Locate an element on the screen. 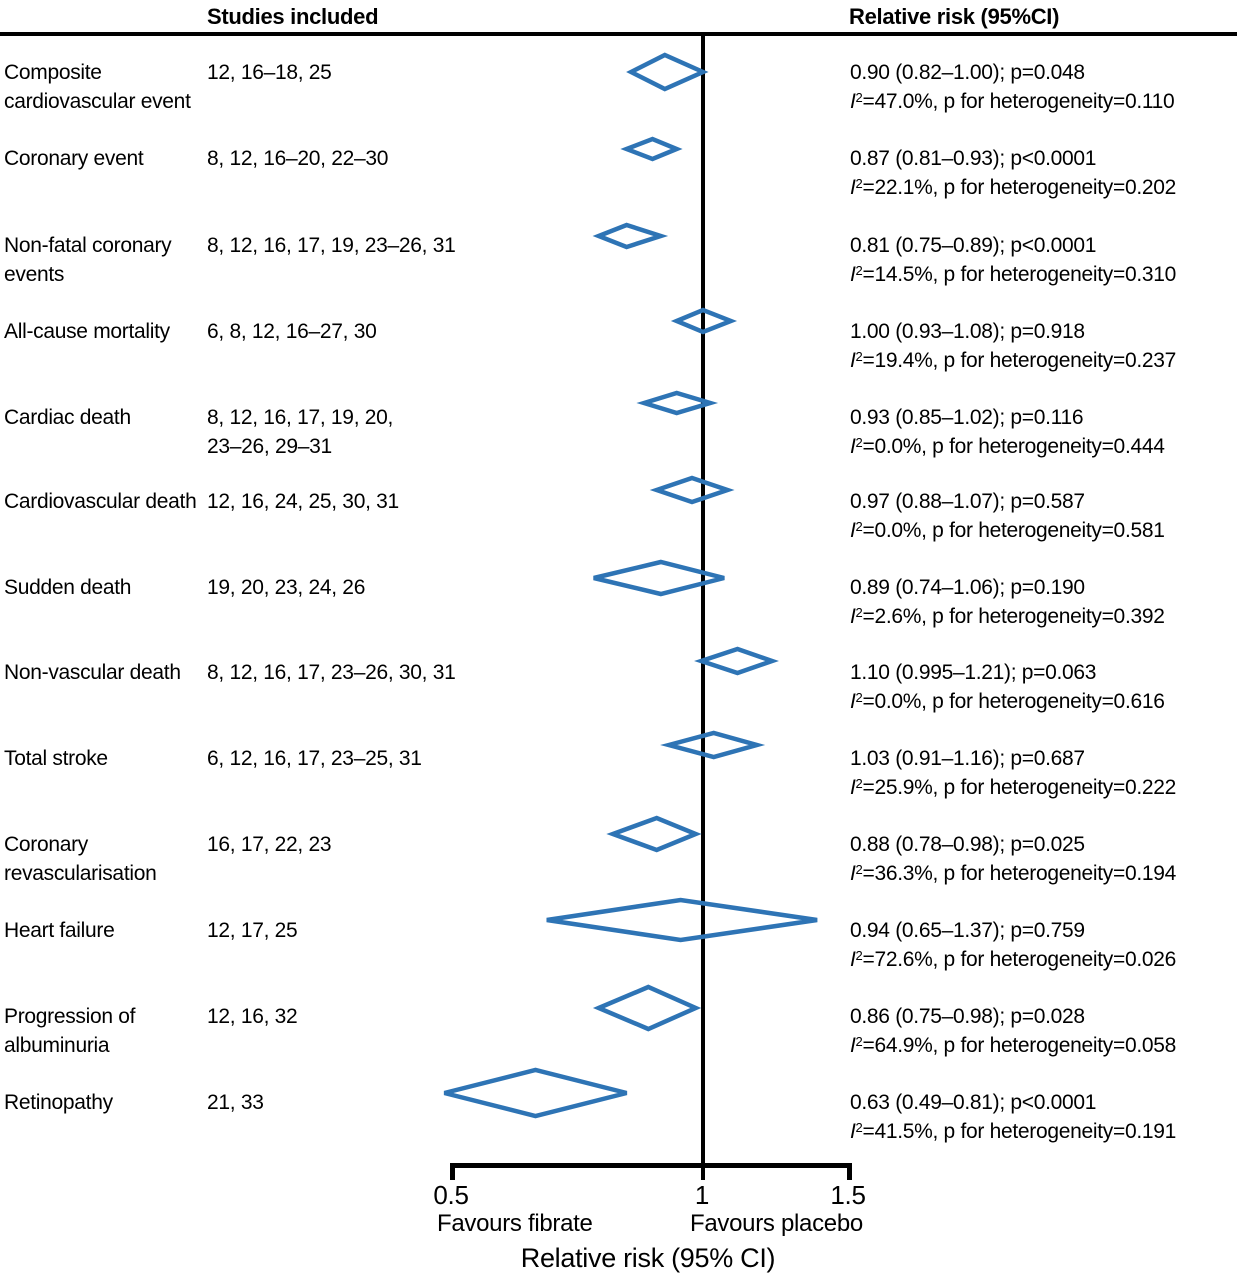  heterogeneity-text: =22.1%, p for heterogeneity=0.202 is located at coordinates (1019, 187).